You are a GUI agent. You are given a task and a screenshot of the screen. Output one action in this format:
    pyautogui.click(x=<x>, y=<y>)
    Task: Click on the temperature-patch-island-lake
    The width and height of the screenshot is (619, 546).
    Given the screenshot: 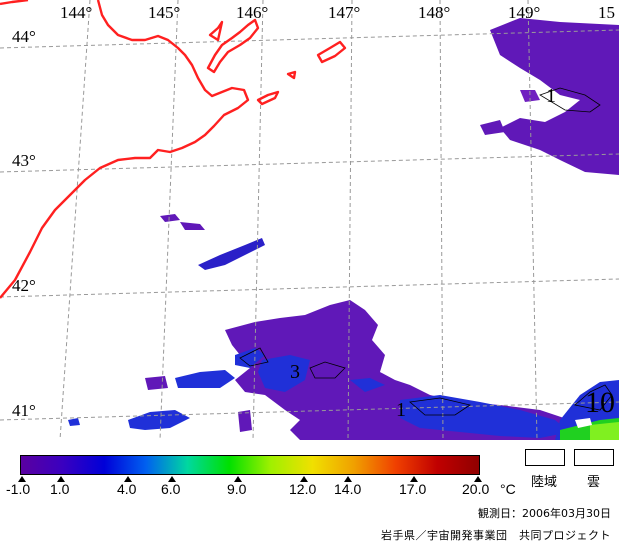 What is the action you would take?
    pyautogui.click(x=231, y=254)
    